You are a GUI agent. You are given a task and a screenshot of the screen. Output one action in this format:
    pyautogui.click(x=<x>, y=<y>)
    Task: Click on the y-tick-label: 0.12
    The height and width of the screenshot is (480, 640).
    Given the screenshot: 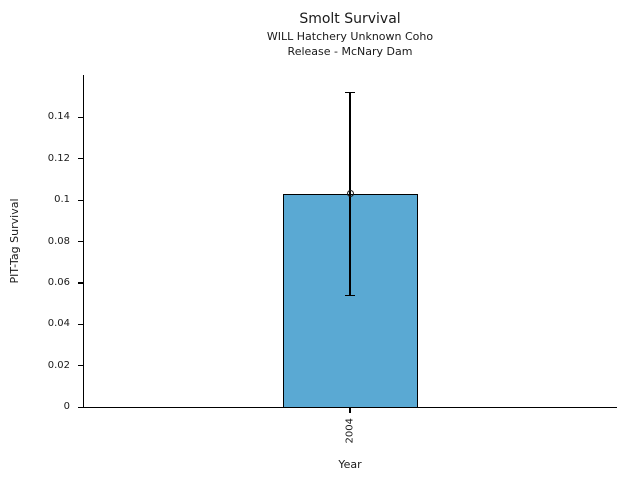 What is the action you would take?
    pyautogui.click(x=58, y=158)
    